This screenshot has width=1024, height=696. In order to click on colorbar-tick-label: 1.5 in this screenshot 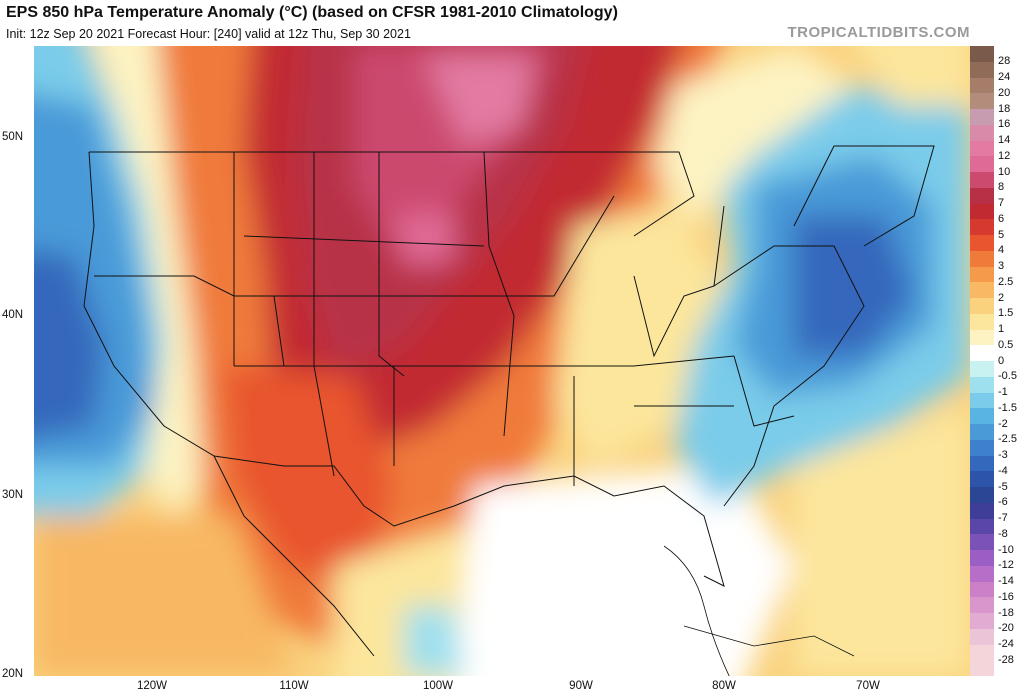, I will do `click(1006, 313)`.